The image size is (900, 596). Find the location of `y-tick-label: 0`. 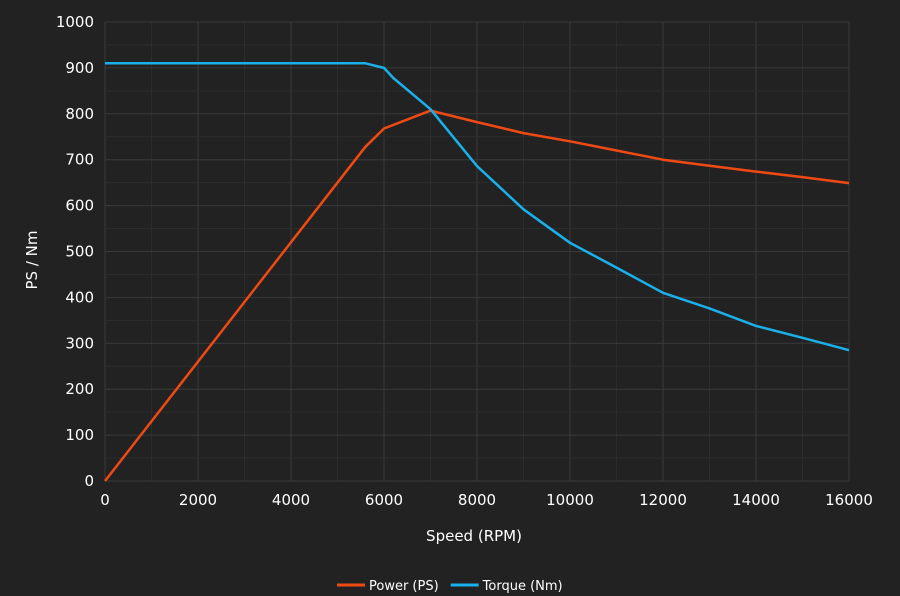

y-tick-label: 0 is located at coordinates (89, 481).